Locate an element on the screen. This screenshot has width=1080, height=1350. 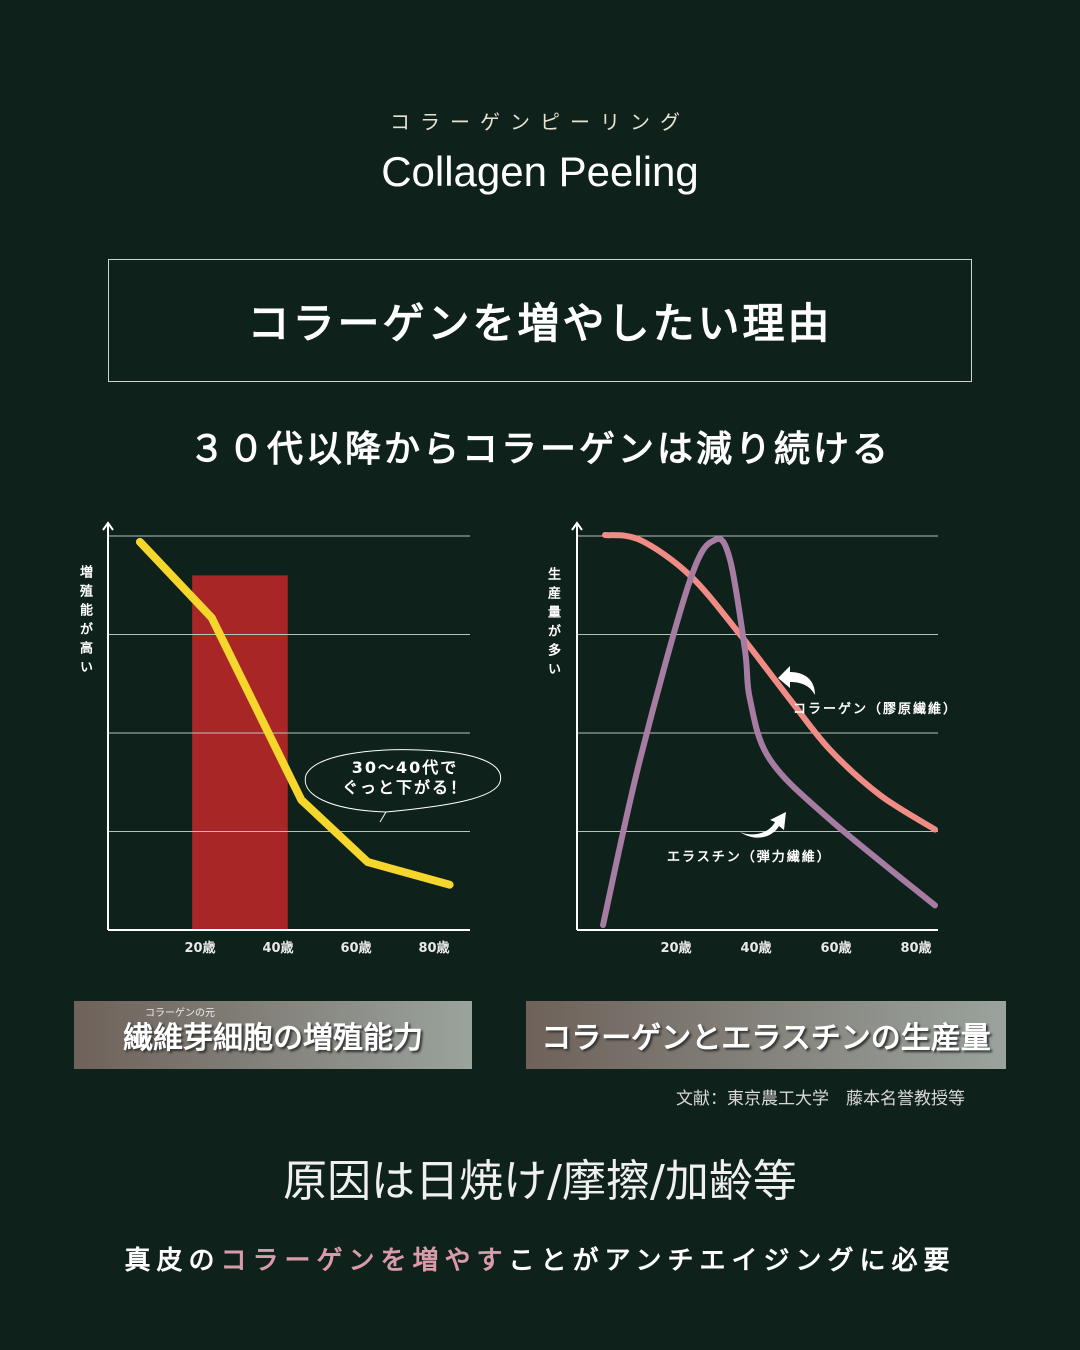
speech-bubble is located at coordinates (403, 786).